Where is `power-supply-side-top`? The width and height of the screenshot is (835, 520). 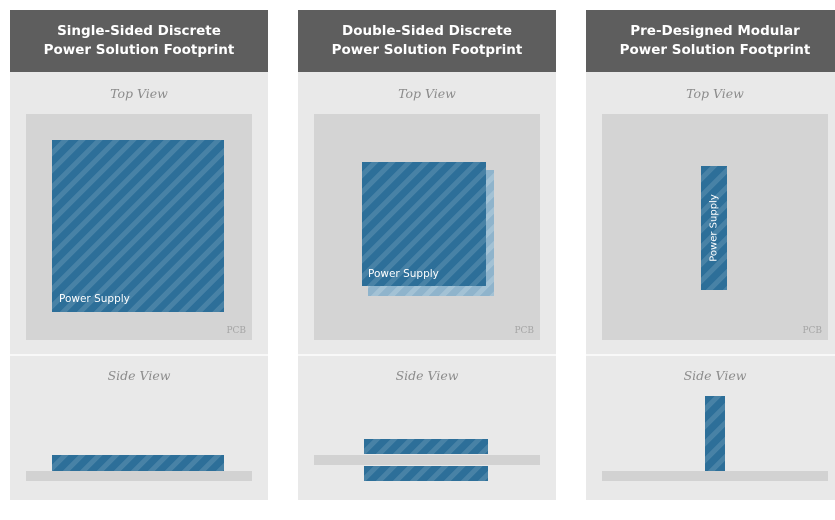
power-supply-side-top is located at coordinates (426, 446).